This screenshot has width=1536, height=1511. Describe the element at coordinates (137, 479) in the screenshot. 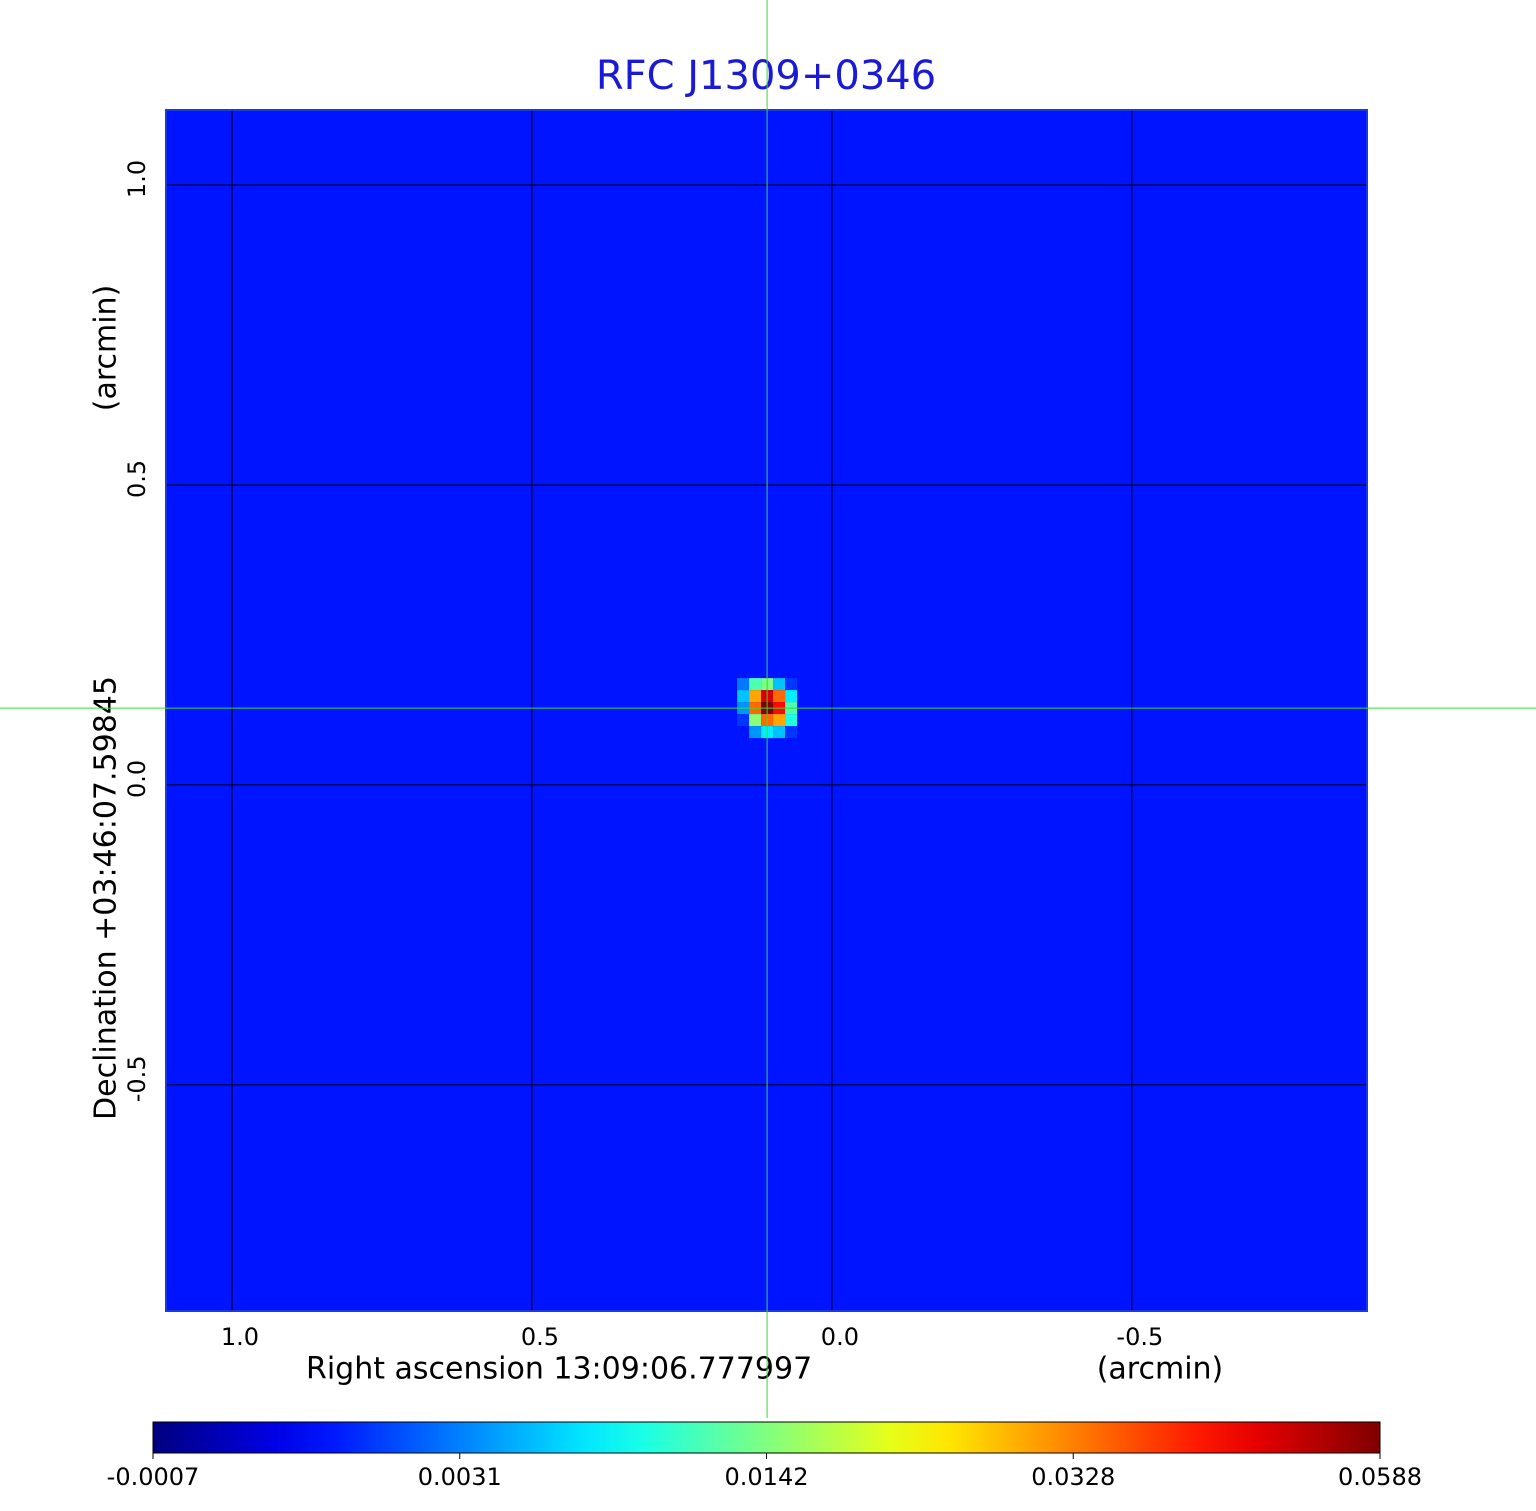

I see `y-tick-label: 0.5` at that location.